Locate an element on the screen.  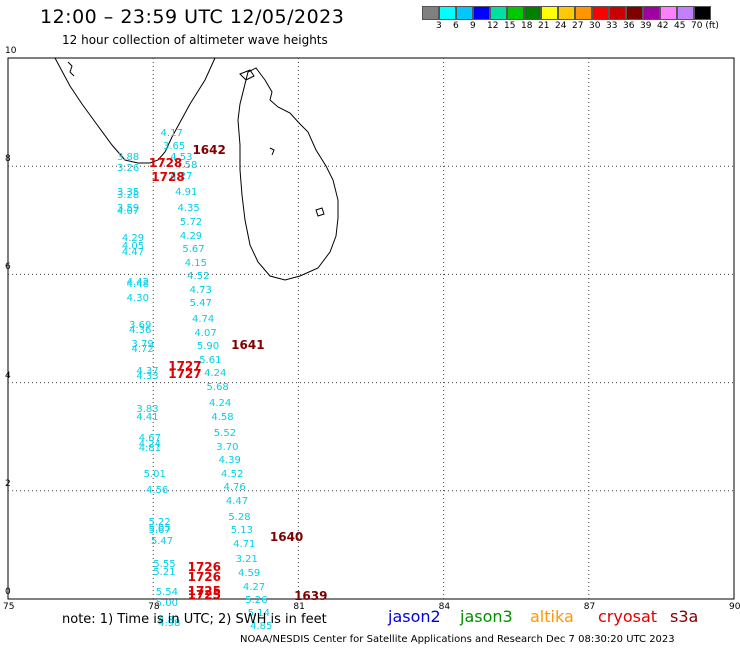
color-scale-label: 27 is located at coordinates (578, 26).